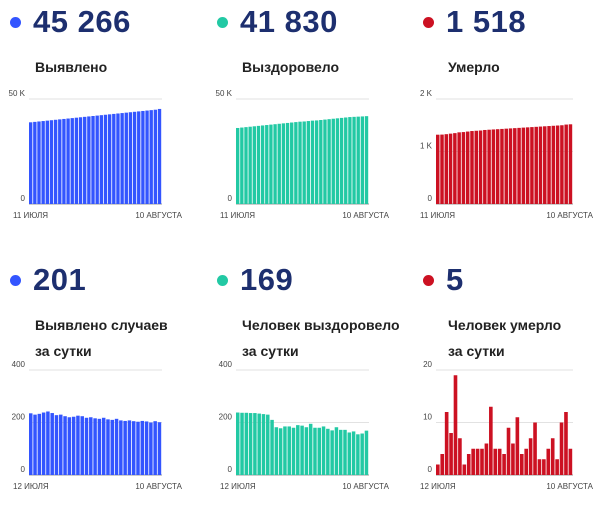 Image resolution: width=605 pixels, height=508 pixels. I want to click on headline: 169, so click(255, 280).